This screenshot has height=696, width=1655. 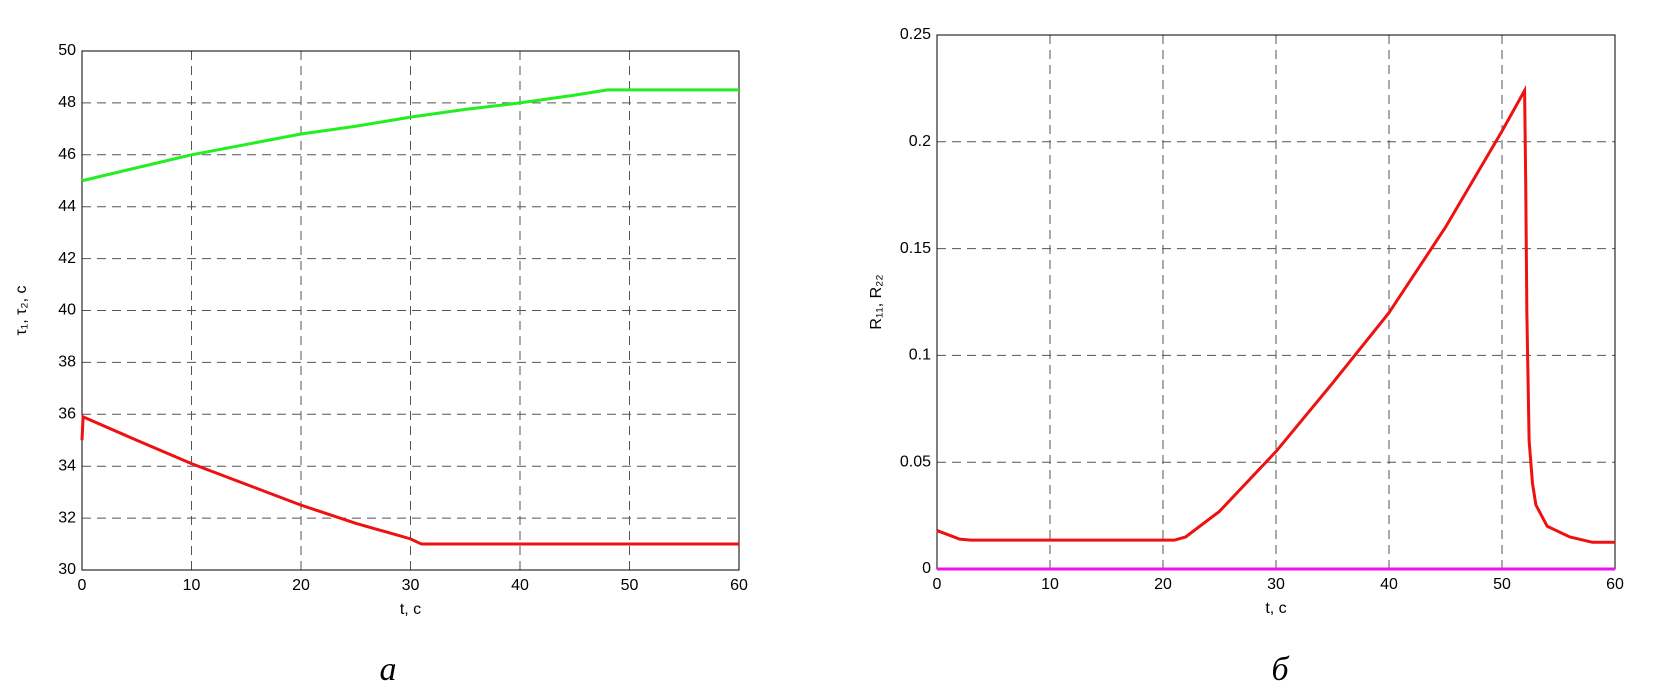 What do you see at coordinates (67, 50) in the screenshot?
I see `y-tick-label: 50` at bounding box center [67, 50].